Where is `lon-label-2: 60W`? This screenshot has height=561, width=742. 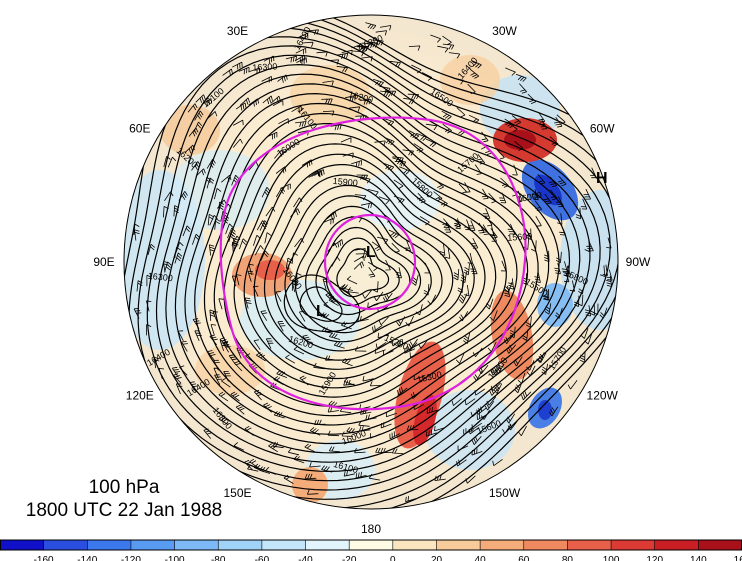
lon-label-2: 60W is located at coordinates (602, 129).